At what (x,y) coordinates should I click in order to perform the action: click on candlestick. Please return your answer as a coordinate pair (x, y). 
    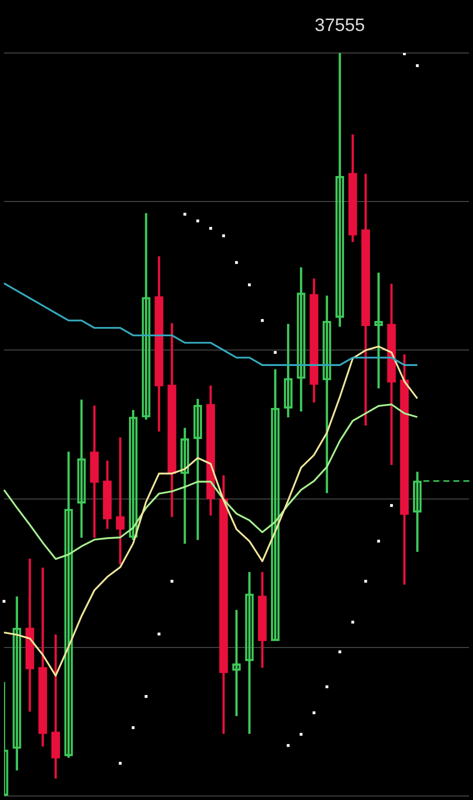
    Looking at the image, I should click on (120, 501).